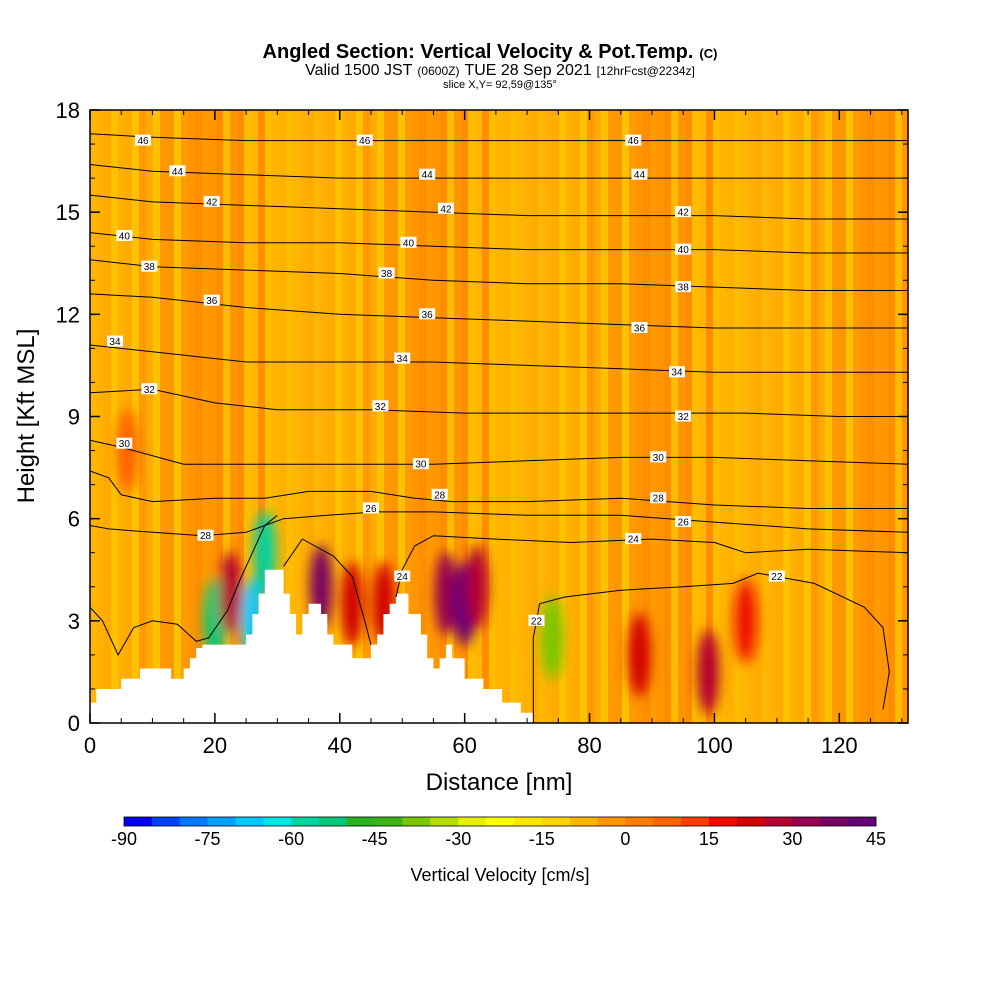 This screenshot has height=1000, width=1000. I want to click on contour-label-32: 32, so click(683, 416).